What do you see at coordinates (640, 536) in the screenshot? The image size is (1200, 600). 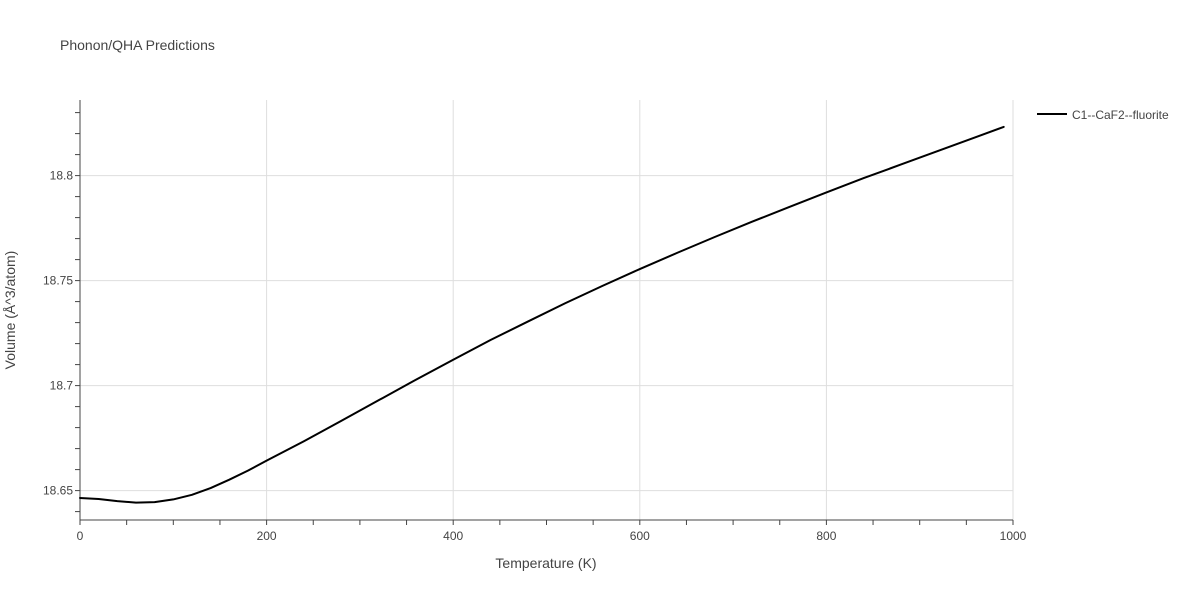 I see `x-tick-label: 600` at bounding box center [640, 536].